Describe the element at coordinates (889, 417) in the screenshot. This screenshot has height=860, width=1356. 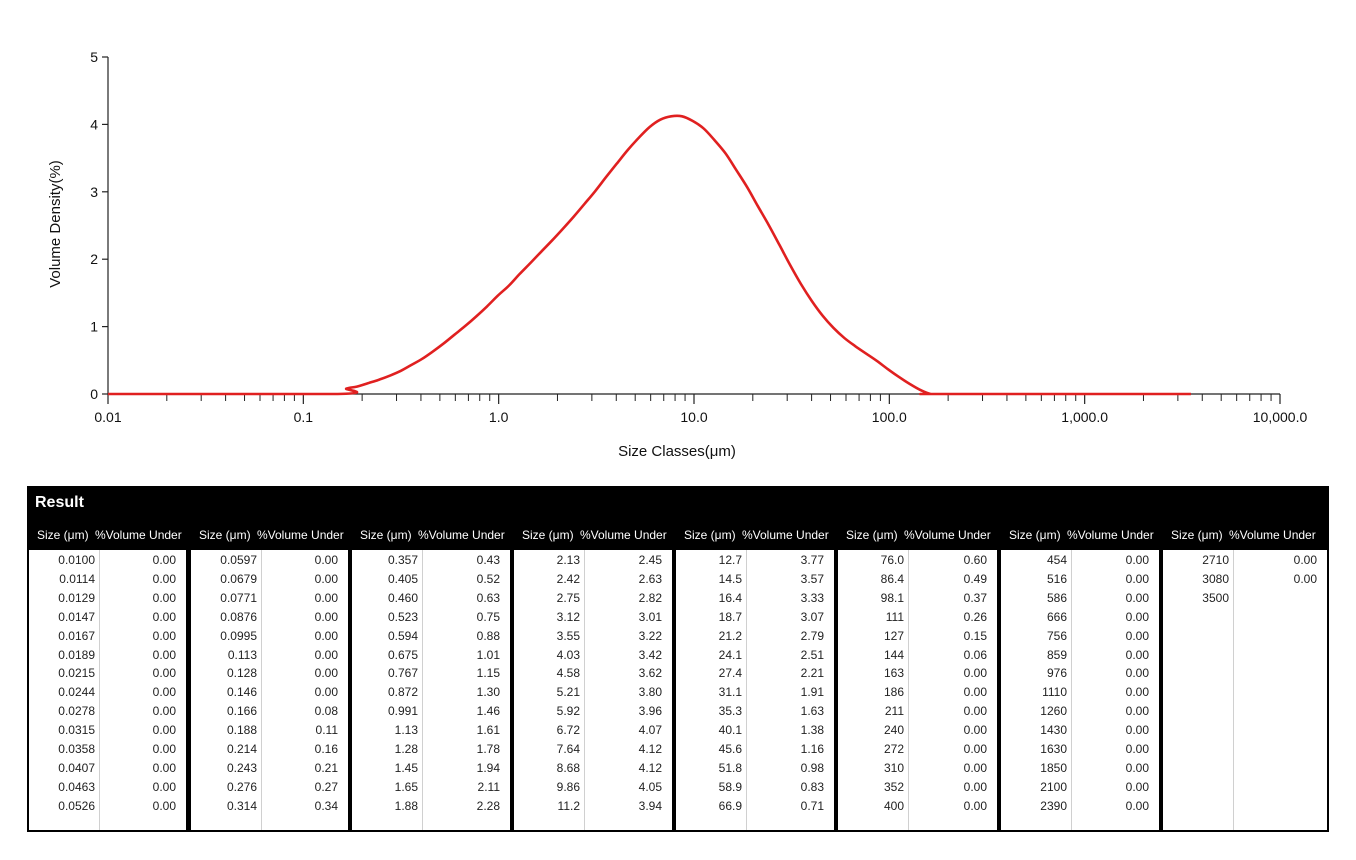
I see `x-tick-label: 100.0` at that location.